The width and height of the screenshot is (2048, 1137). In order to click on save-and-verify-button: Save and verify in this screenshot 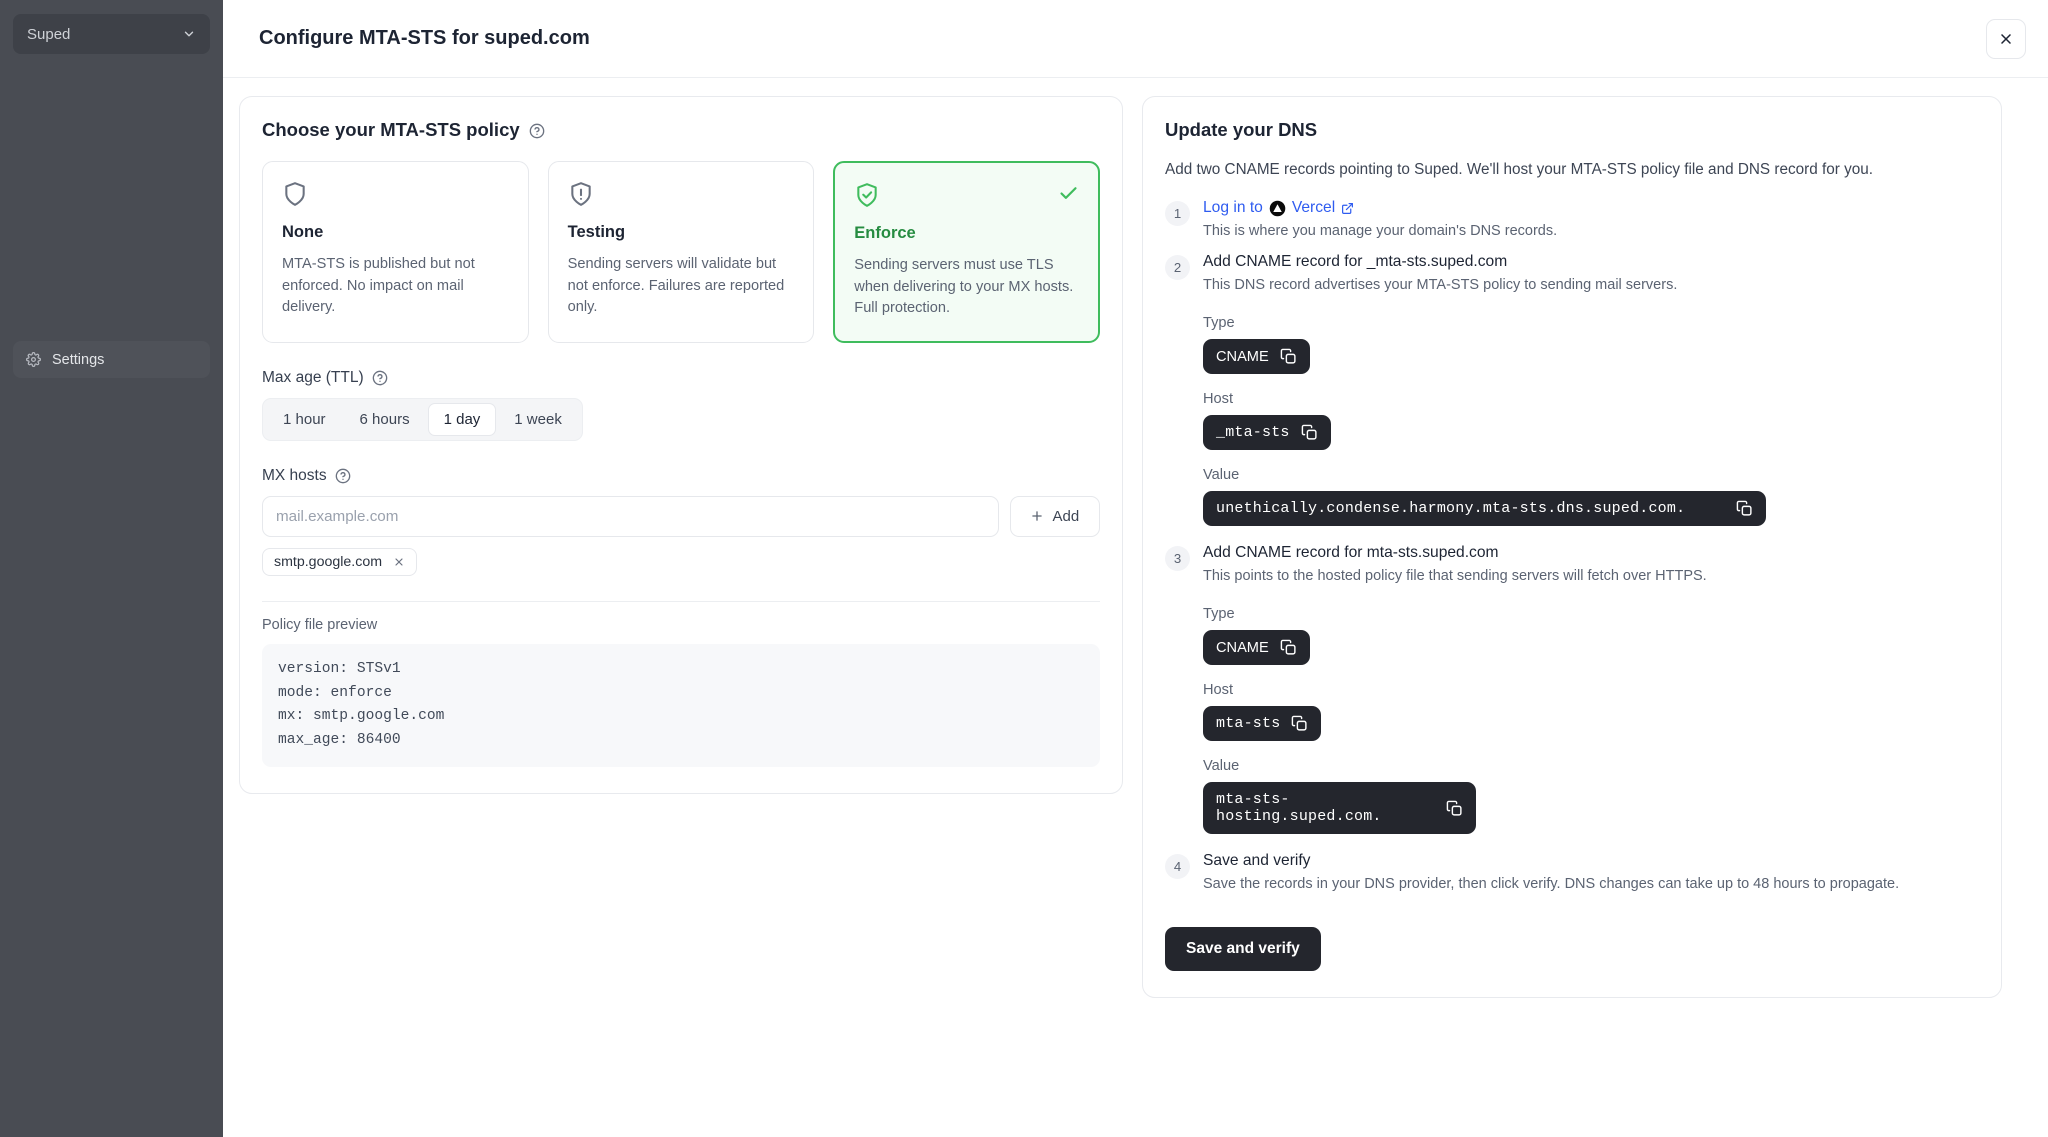, I will do `click(1243, 949)`.